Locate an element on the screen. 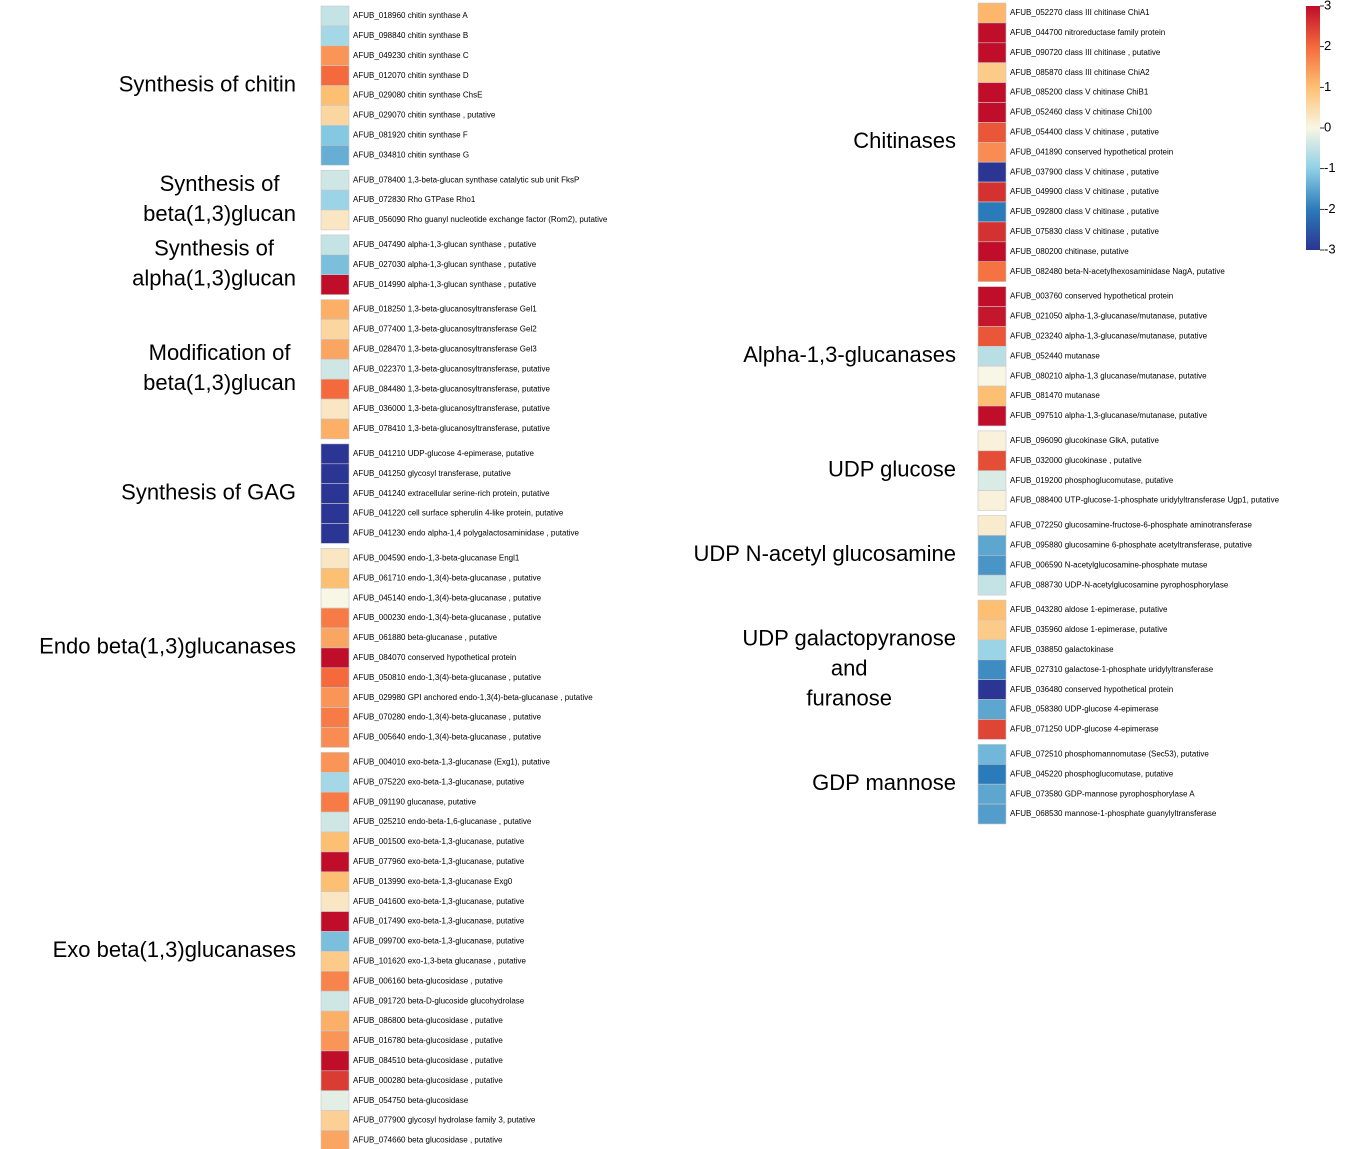 This screenshot has height=1149, width=1355. row-label: AFUB_085200 class V chitinase ChiB1 is located at coordinates (1079, 92).